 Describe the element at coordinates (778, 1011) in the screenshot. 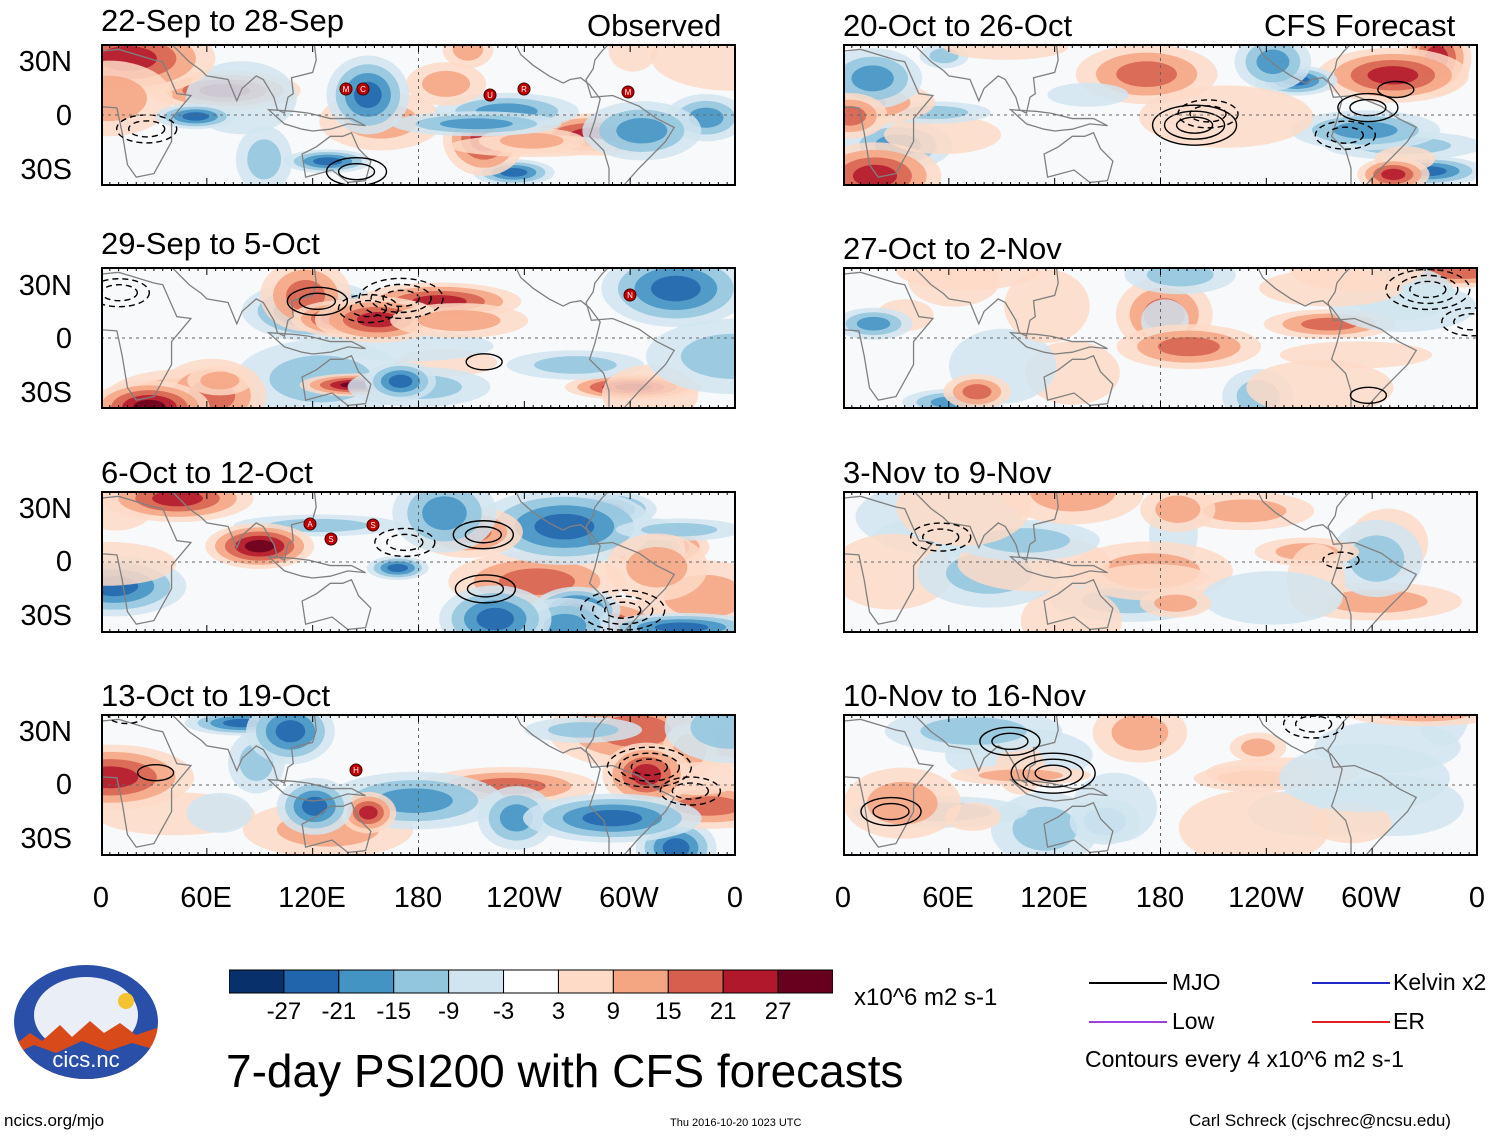

I see `colorbar-tick-label: 27` at that location.